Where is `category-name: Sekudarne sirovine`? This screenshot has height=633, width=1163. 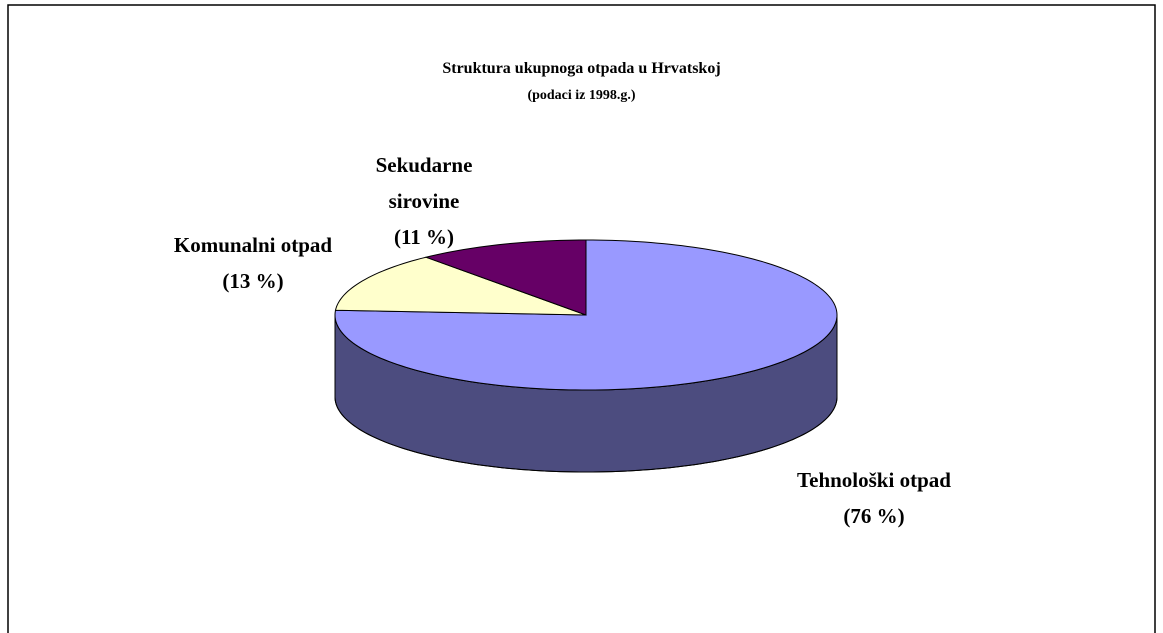
category-name: Sekudarne sirovine is located at coordinates (424, 183).